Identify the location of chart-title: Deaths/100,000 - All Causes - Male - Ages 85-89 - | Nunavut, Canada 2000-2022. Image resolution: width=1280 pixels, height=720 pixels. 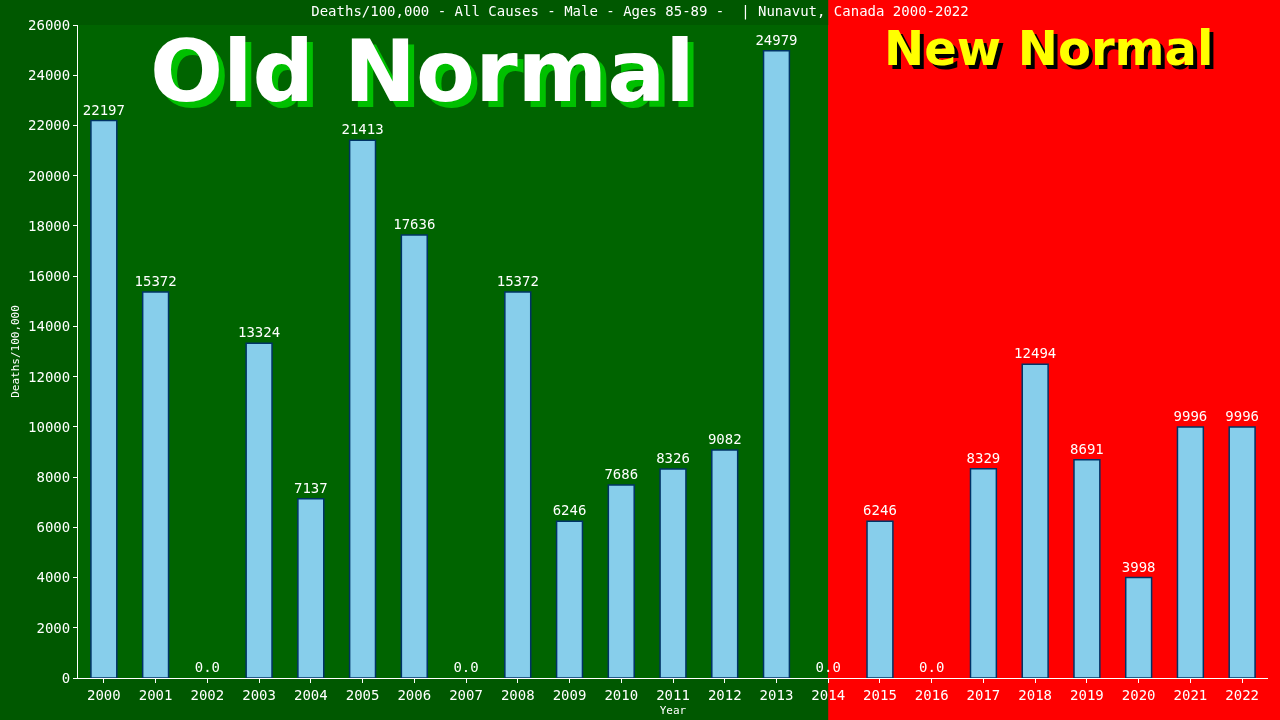
(640, 11).